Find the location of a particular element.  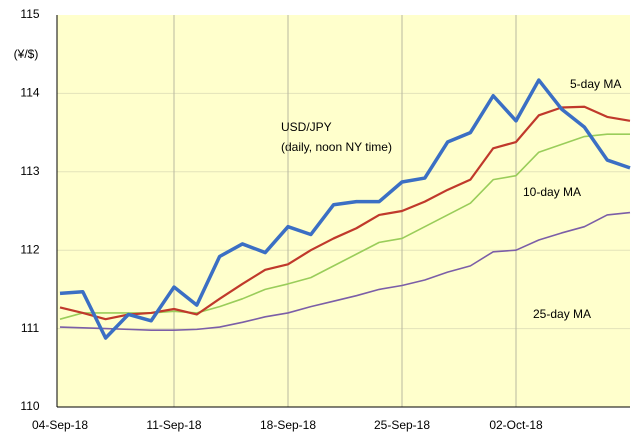

x-tick-label: 04-Sep-18 is located at coordinates (60, 425).